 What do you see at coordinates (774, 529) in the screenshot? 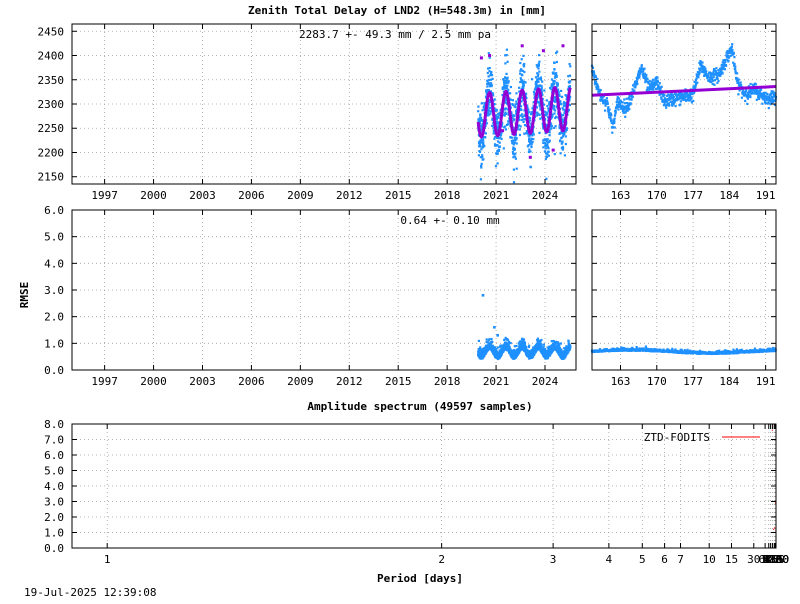
I see `spectrum-peak-point` at bounding box center [774, 529].